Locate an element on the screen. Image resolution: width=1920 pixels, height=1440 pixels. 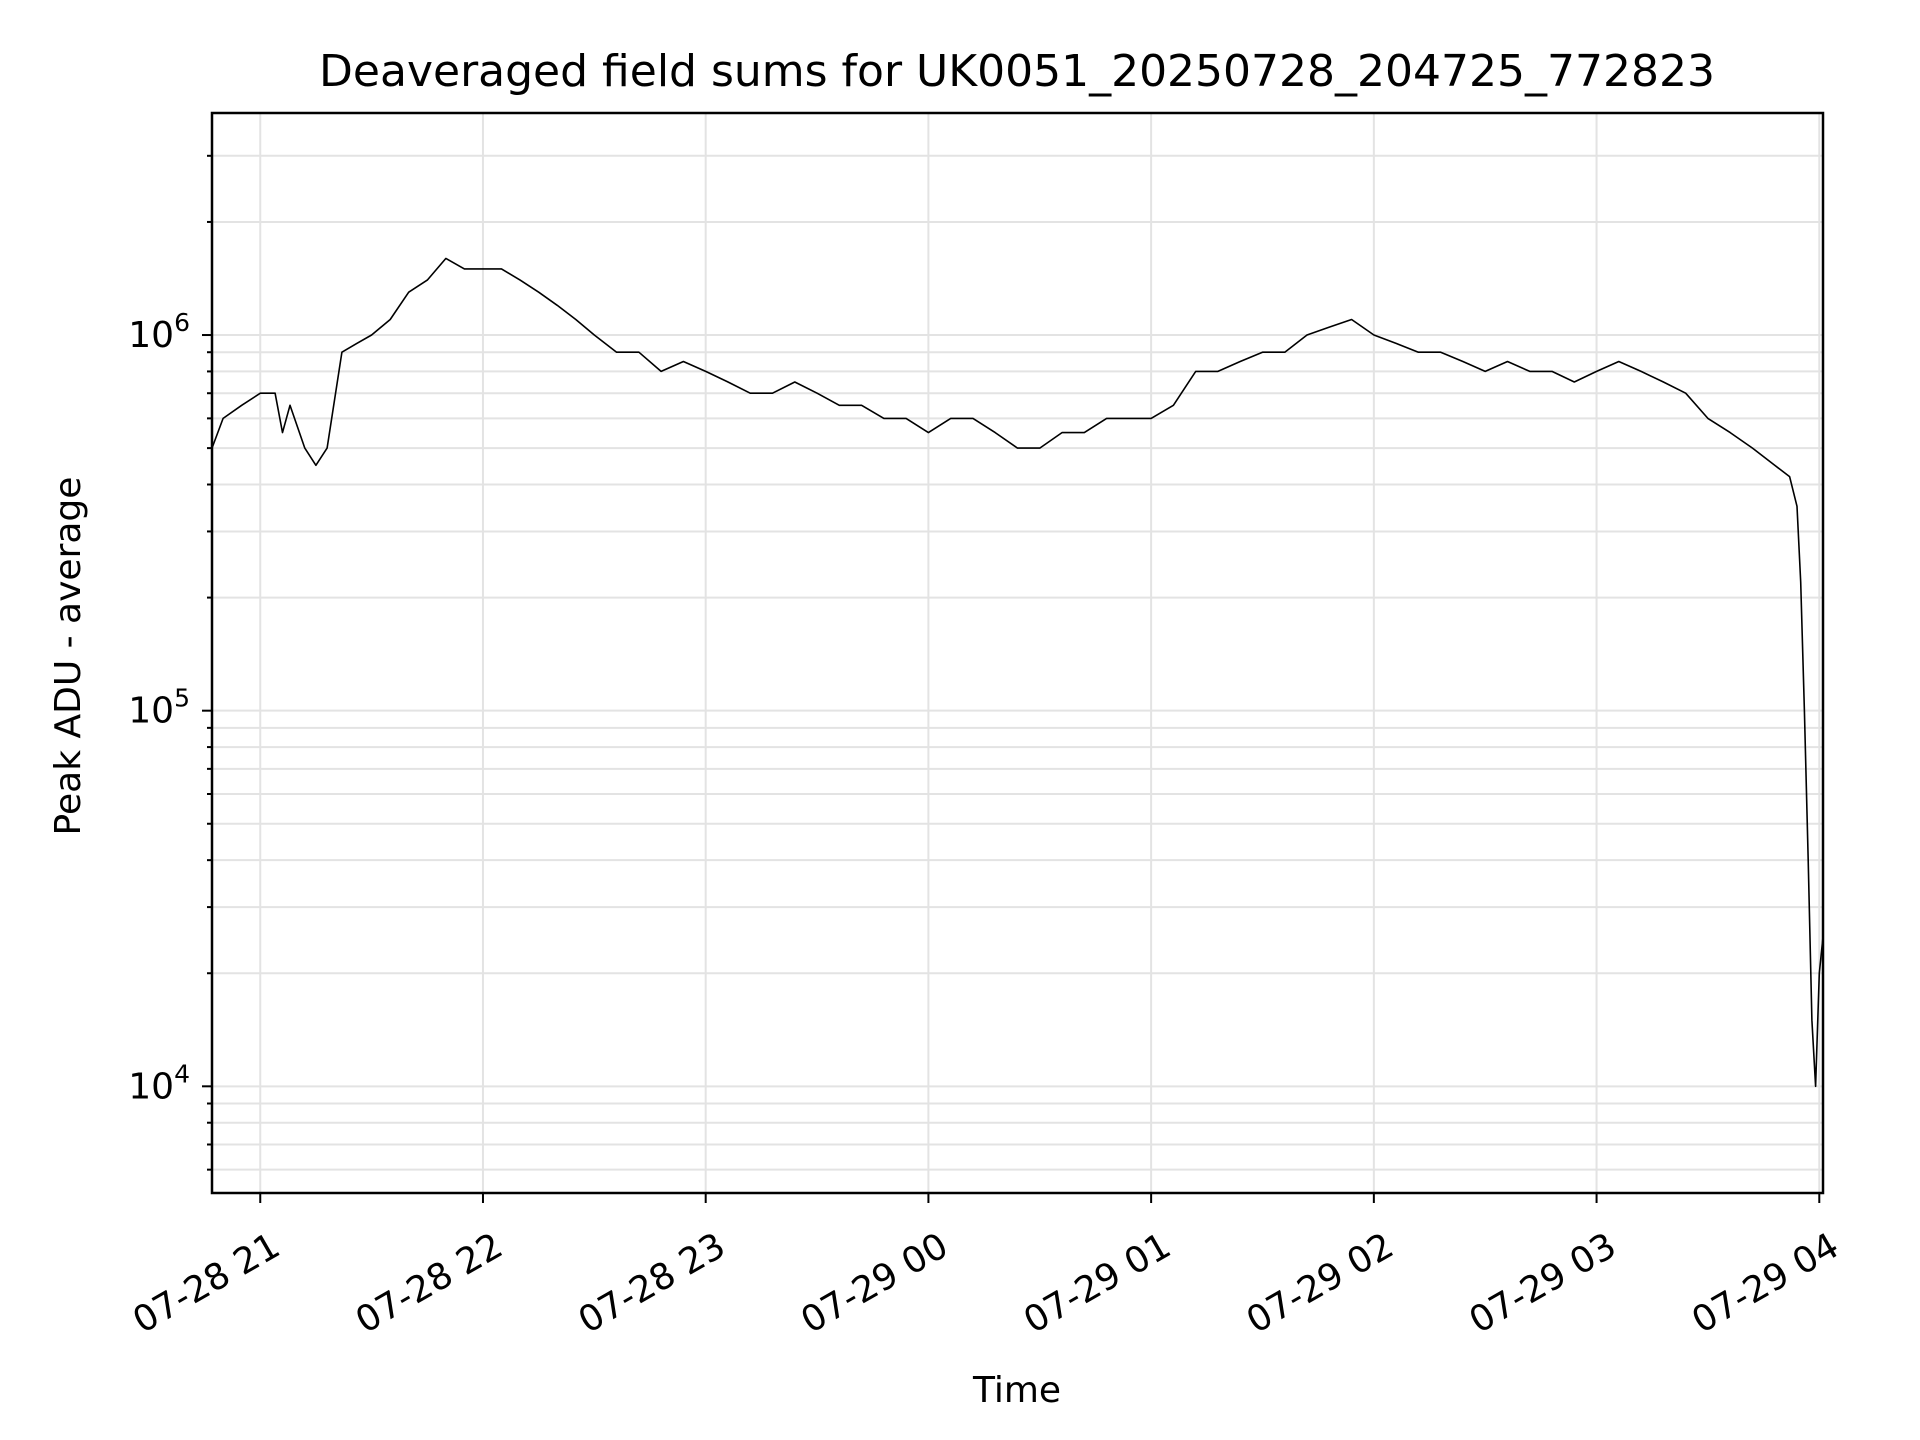
y-tick-label: 10⁶ is located at coordinates (159, 332).